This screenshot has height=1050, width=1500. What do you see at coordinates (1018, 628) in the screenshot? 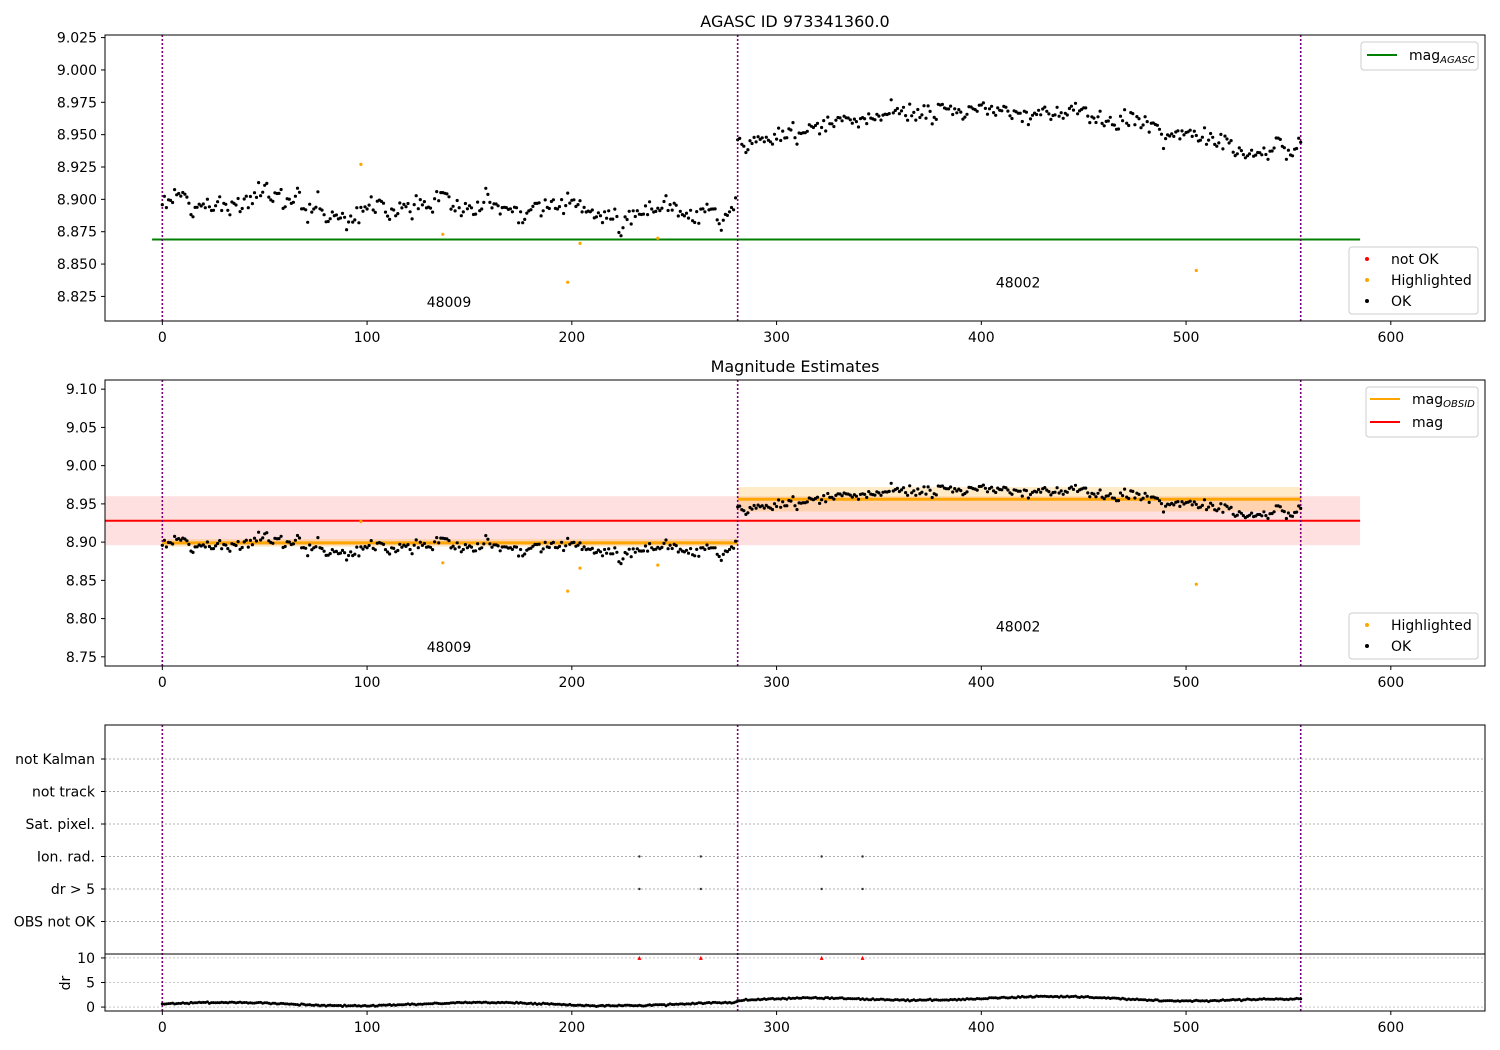
I see `obsid-label: 48002` at bounding box center [1018, 628].